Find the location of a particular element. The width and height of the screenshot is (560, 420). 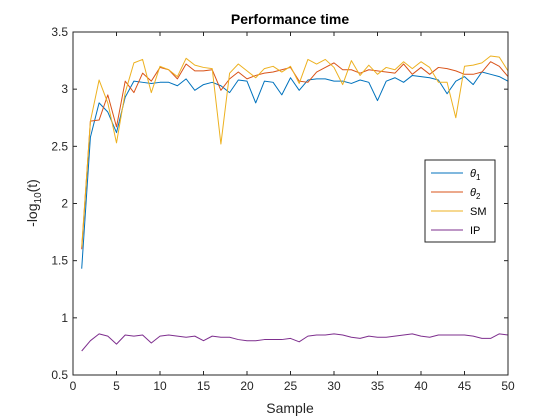

x-tick-label: 30 is located at coordinates (334, 386).